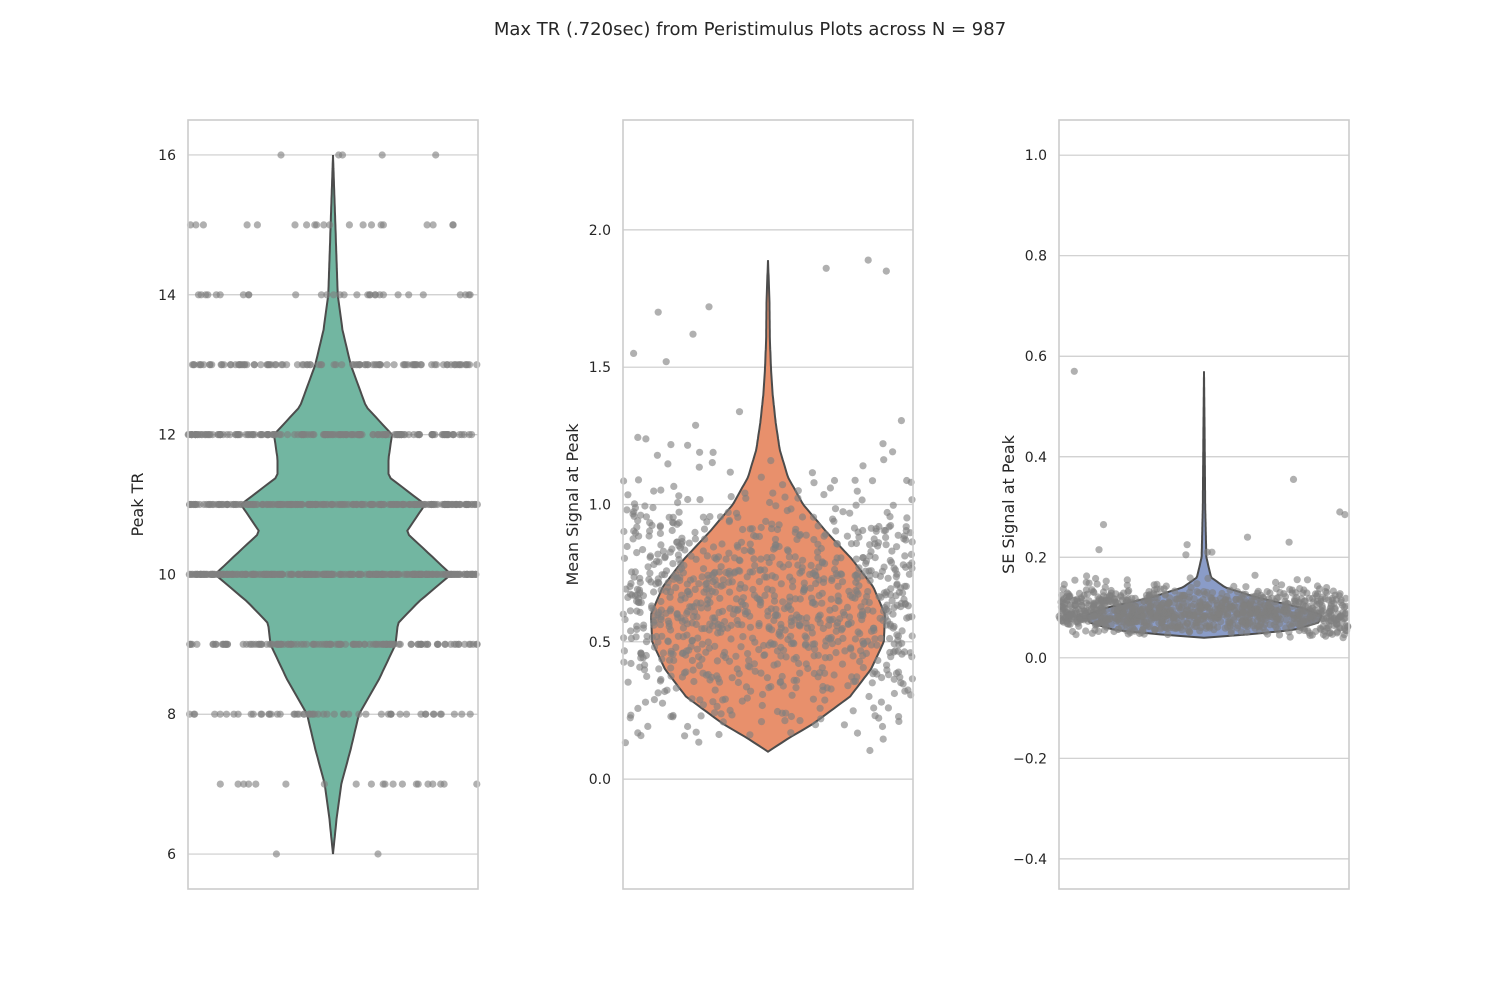 Image resolution: width=1500 pixels, height=1000 pixels. Describe the element at coordinates (1036, 659) in the screenshot. I see `y-tick-label: 0.0` at that location.